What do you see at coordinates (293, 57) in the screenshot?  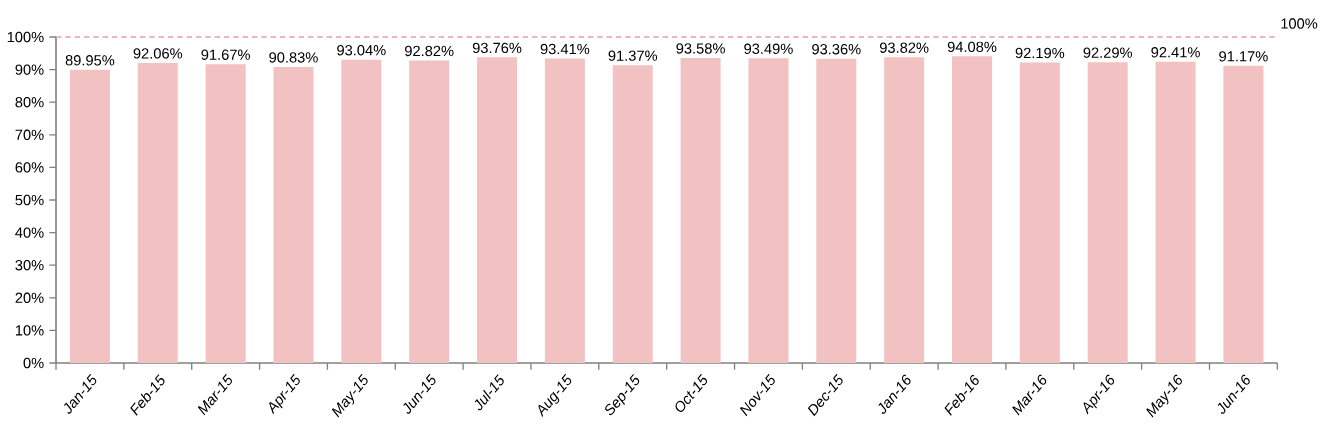 I see `data-label: 90.83%` at bounding box center [293, 57].